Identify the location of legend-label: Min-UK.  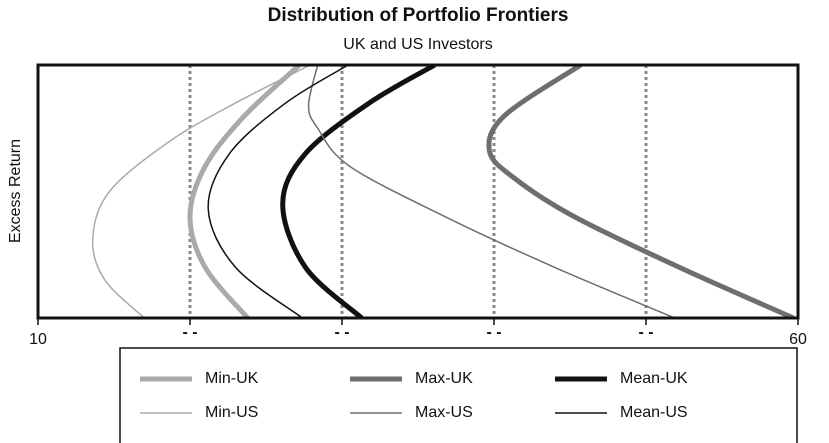
(232, 378).